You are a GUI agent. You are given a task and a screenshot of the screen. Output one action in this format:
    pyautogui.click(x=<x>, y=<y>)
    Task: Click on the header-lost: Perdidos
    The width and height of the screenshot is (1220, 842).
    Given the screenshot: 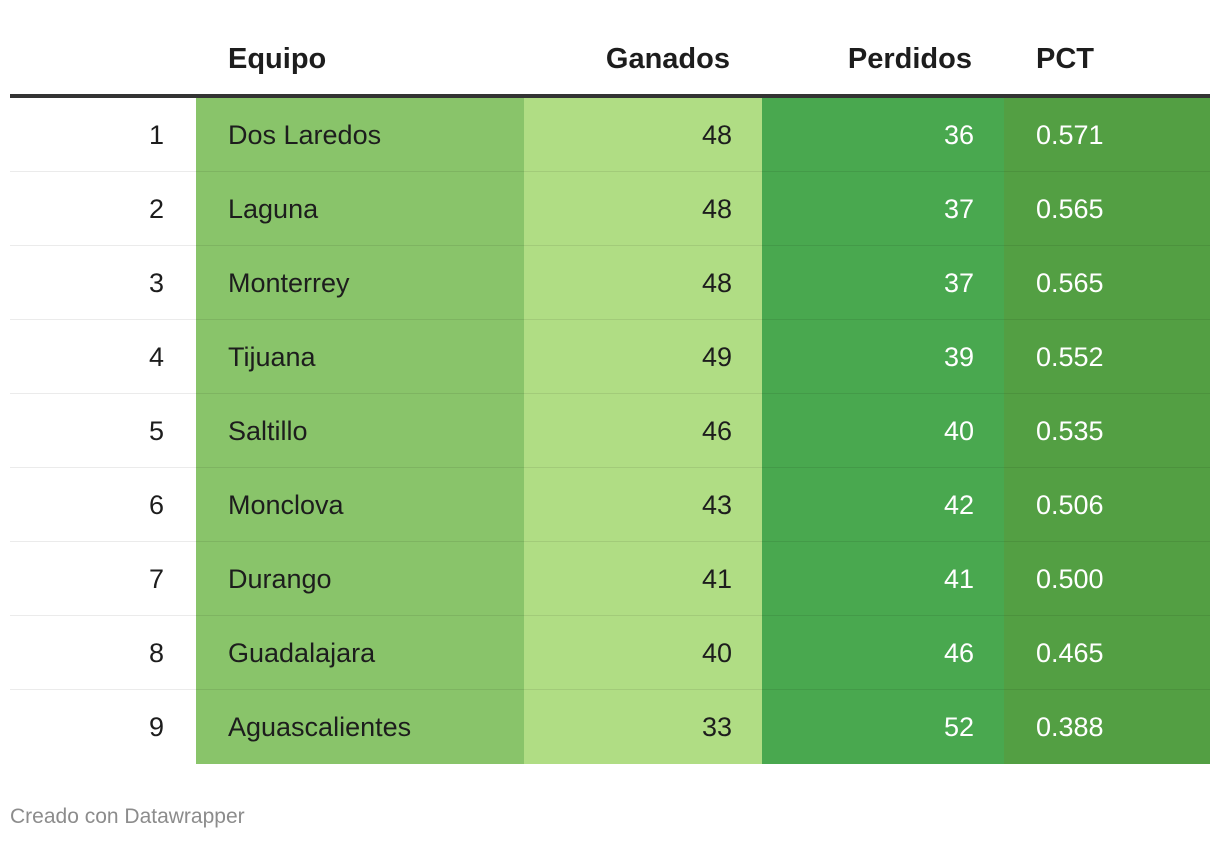 What is the action you would take?
    pyautogui.click(x=909, y=59)
    